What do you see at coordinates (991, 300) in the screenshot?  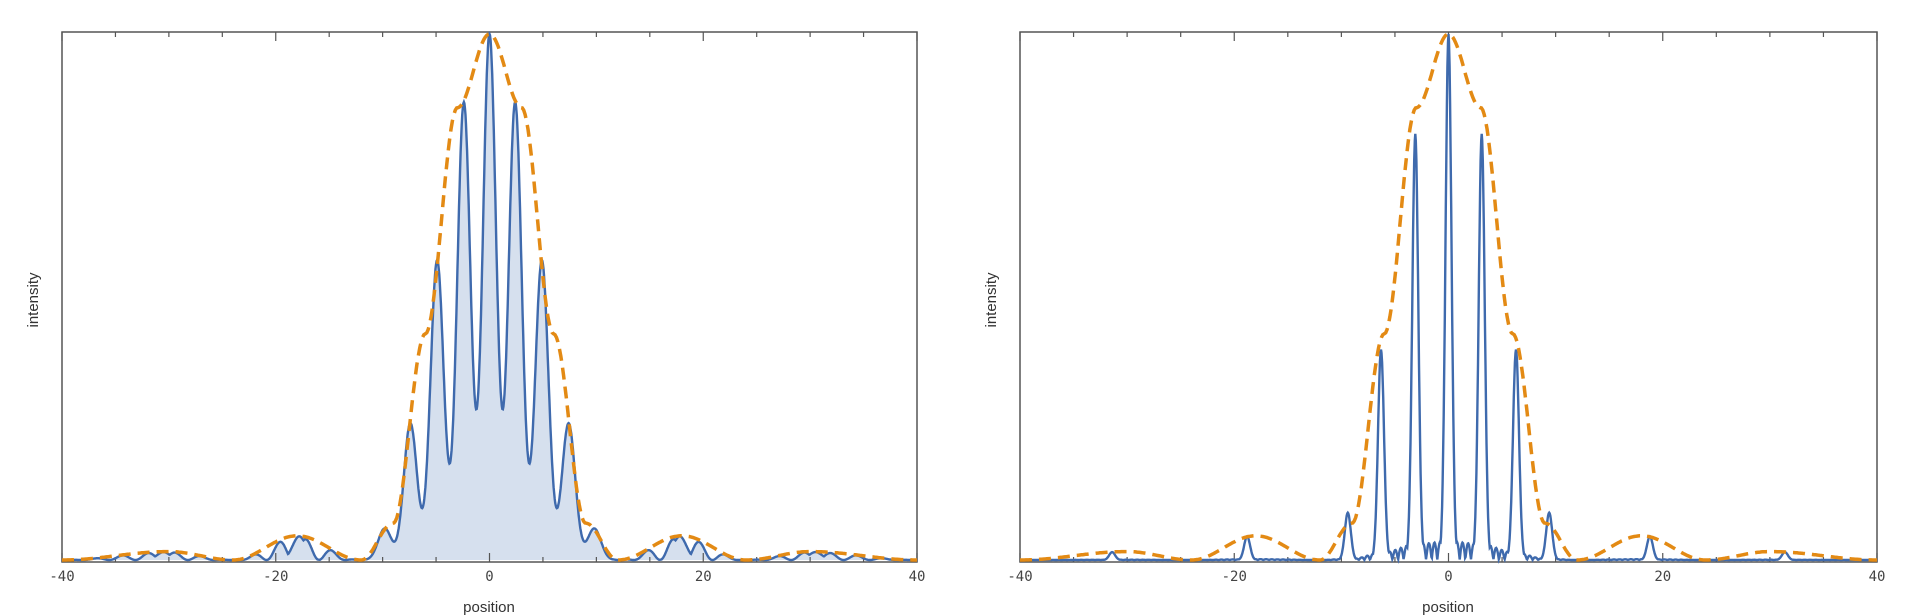 I see `right-y-axis-label: intensity` at bounding box center [991, 300].